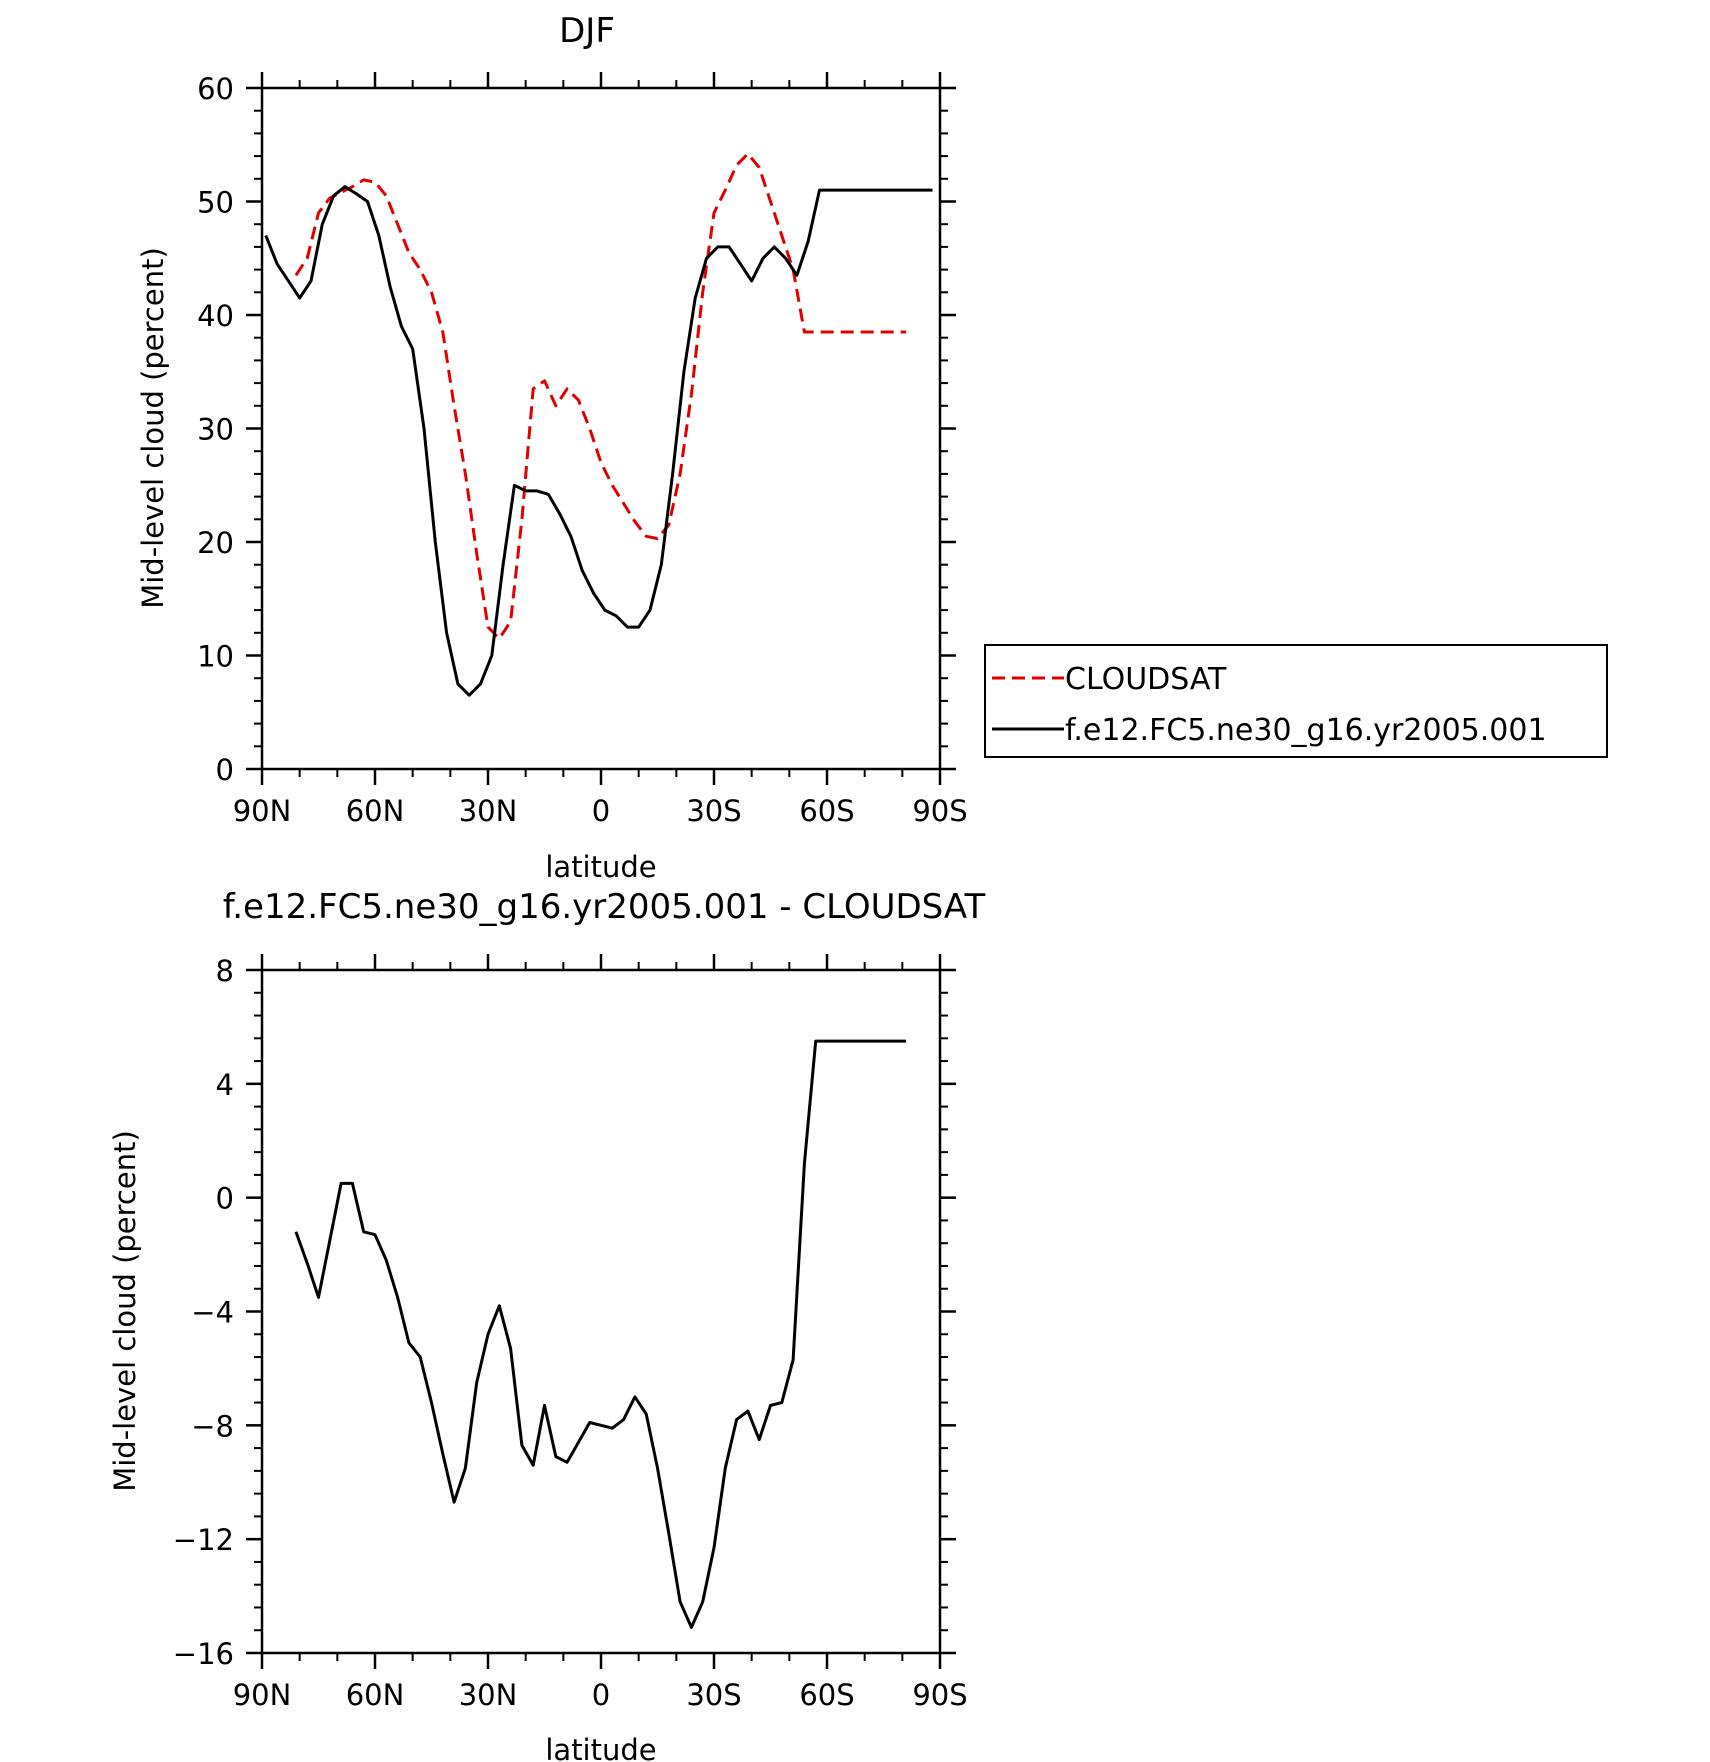 Image resolution: width=1710 pixels, height=1762 pixels. I want to click on y-tick-label: −16, so click(203, 1654).